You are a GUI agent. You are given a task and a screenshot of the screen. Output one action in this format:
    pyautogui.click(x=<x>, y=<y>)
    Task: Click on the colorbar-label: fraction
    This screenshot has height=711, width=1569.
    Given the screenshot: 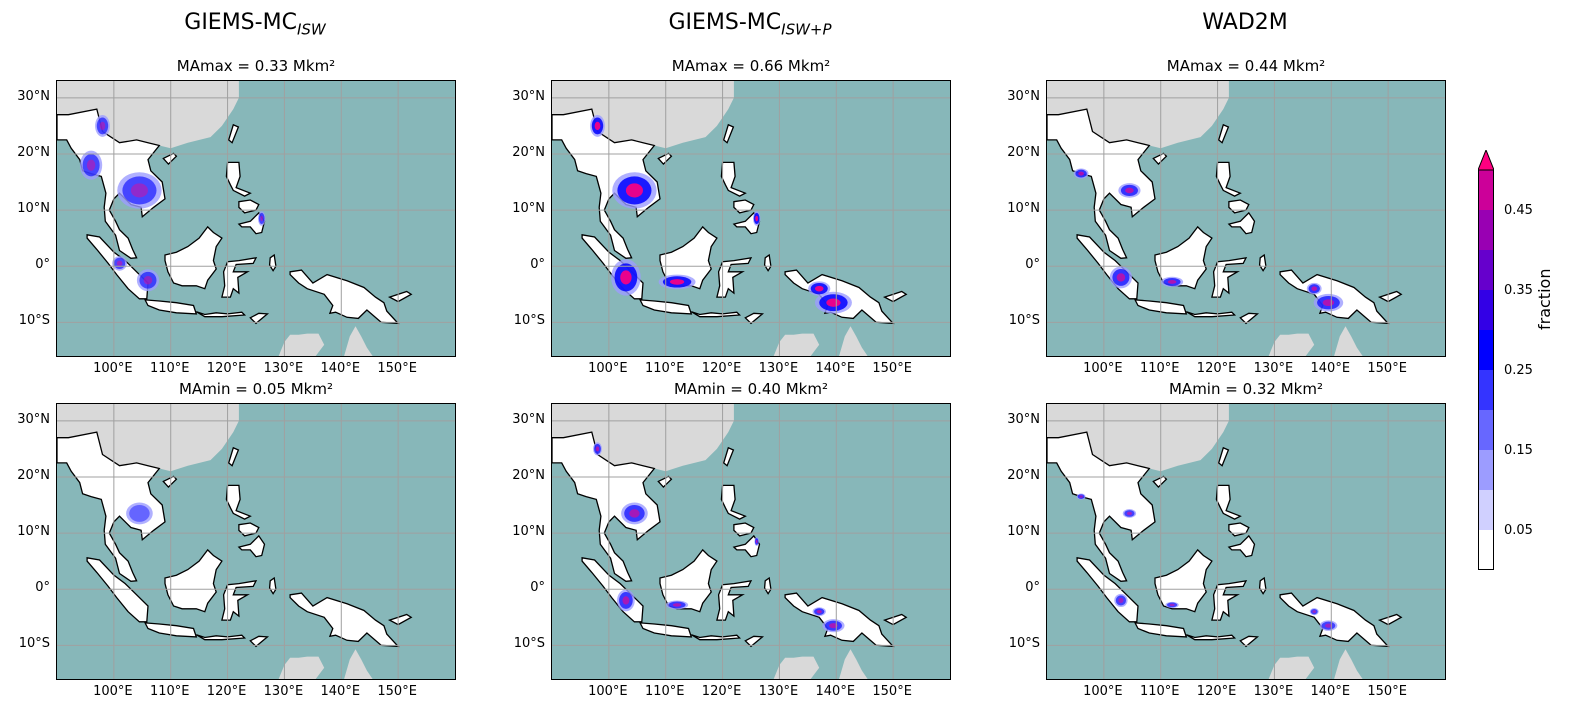 What is the action you would take?
    pyautogui.click(x=1544, y=299)
    